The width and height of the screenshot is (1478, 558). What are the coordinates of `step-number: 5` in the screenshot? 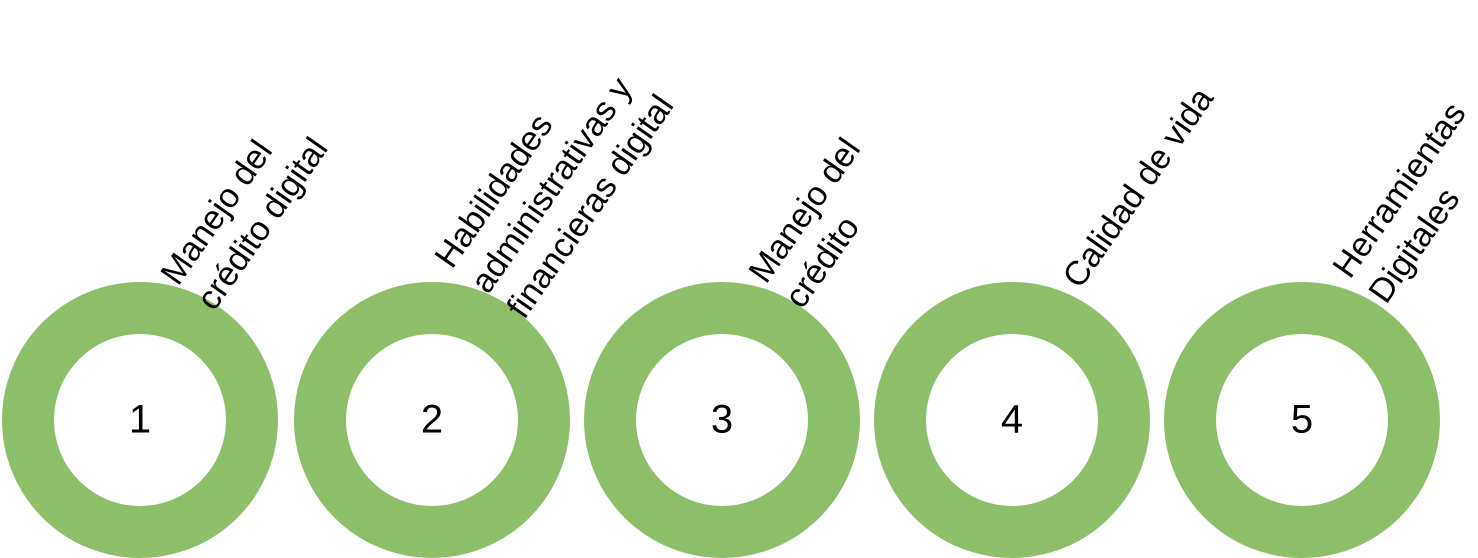 It's located at (1302, 420).